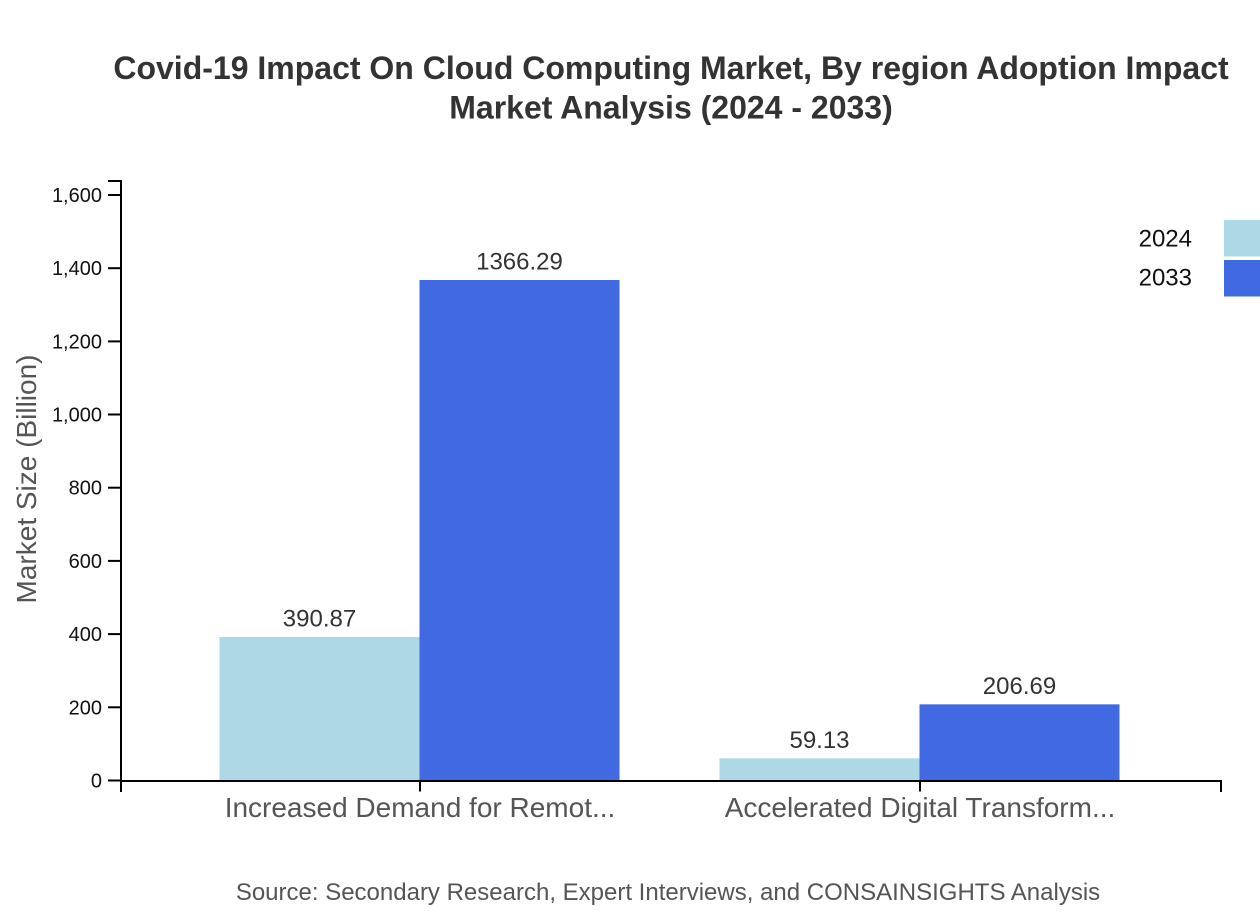  What do you see at coordinates (819, 740) in the screenshot?
I see `svg-text: 59.13` at bounding box center [819, 740].